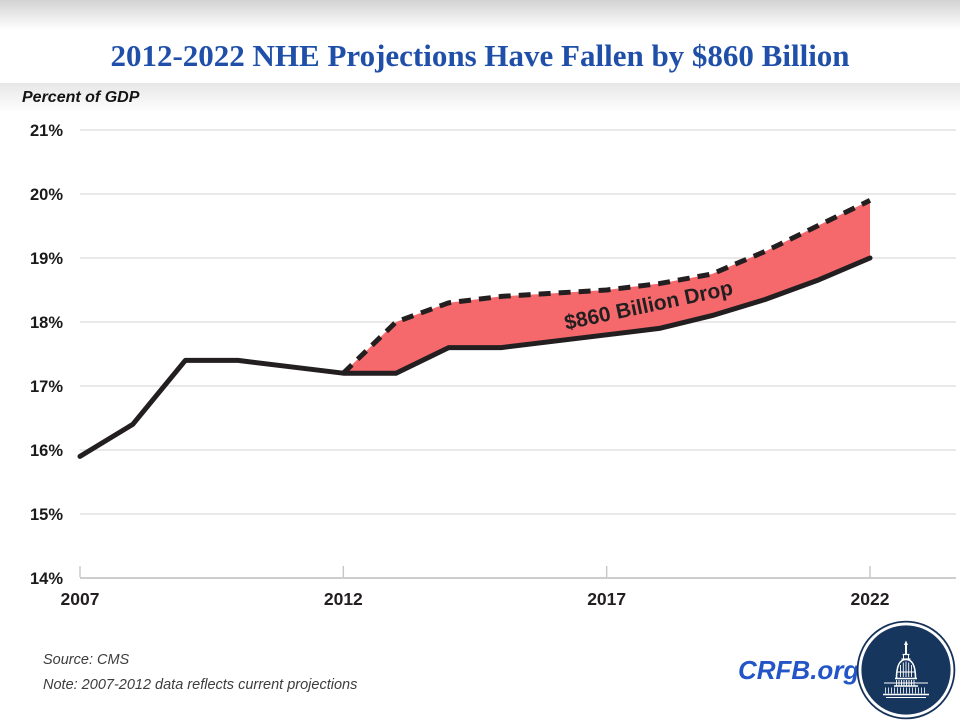  I want to click on x-tick-label: 2012, so click(343, 599).